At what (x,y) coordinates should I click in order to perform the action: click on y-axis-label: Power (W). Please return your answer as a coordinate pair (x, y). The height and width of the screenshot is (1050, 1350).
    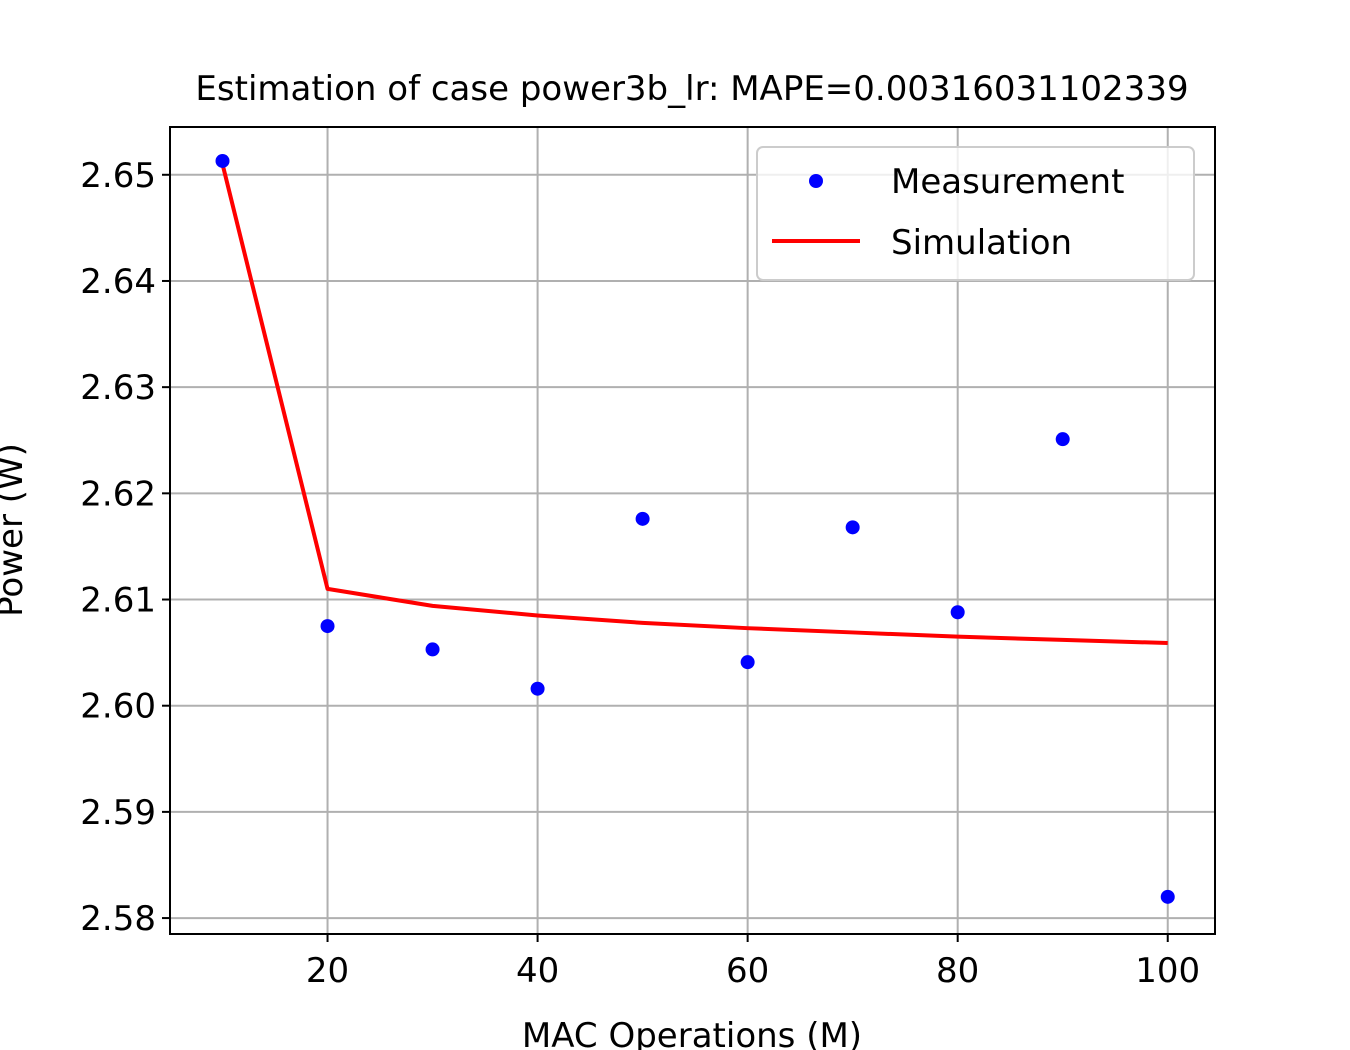
    Looking at the image, I should click on (15, 530).